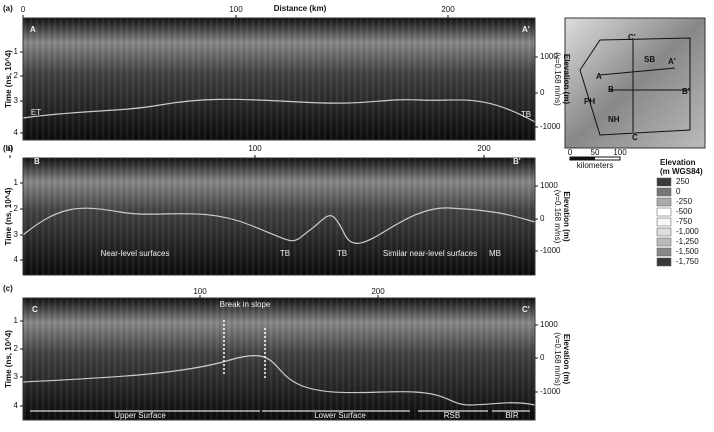  Describe the element at coordinates (35, 309) in the screenshot. I see `profile-end-label: C` at that location.